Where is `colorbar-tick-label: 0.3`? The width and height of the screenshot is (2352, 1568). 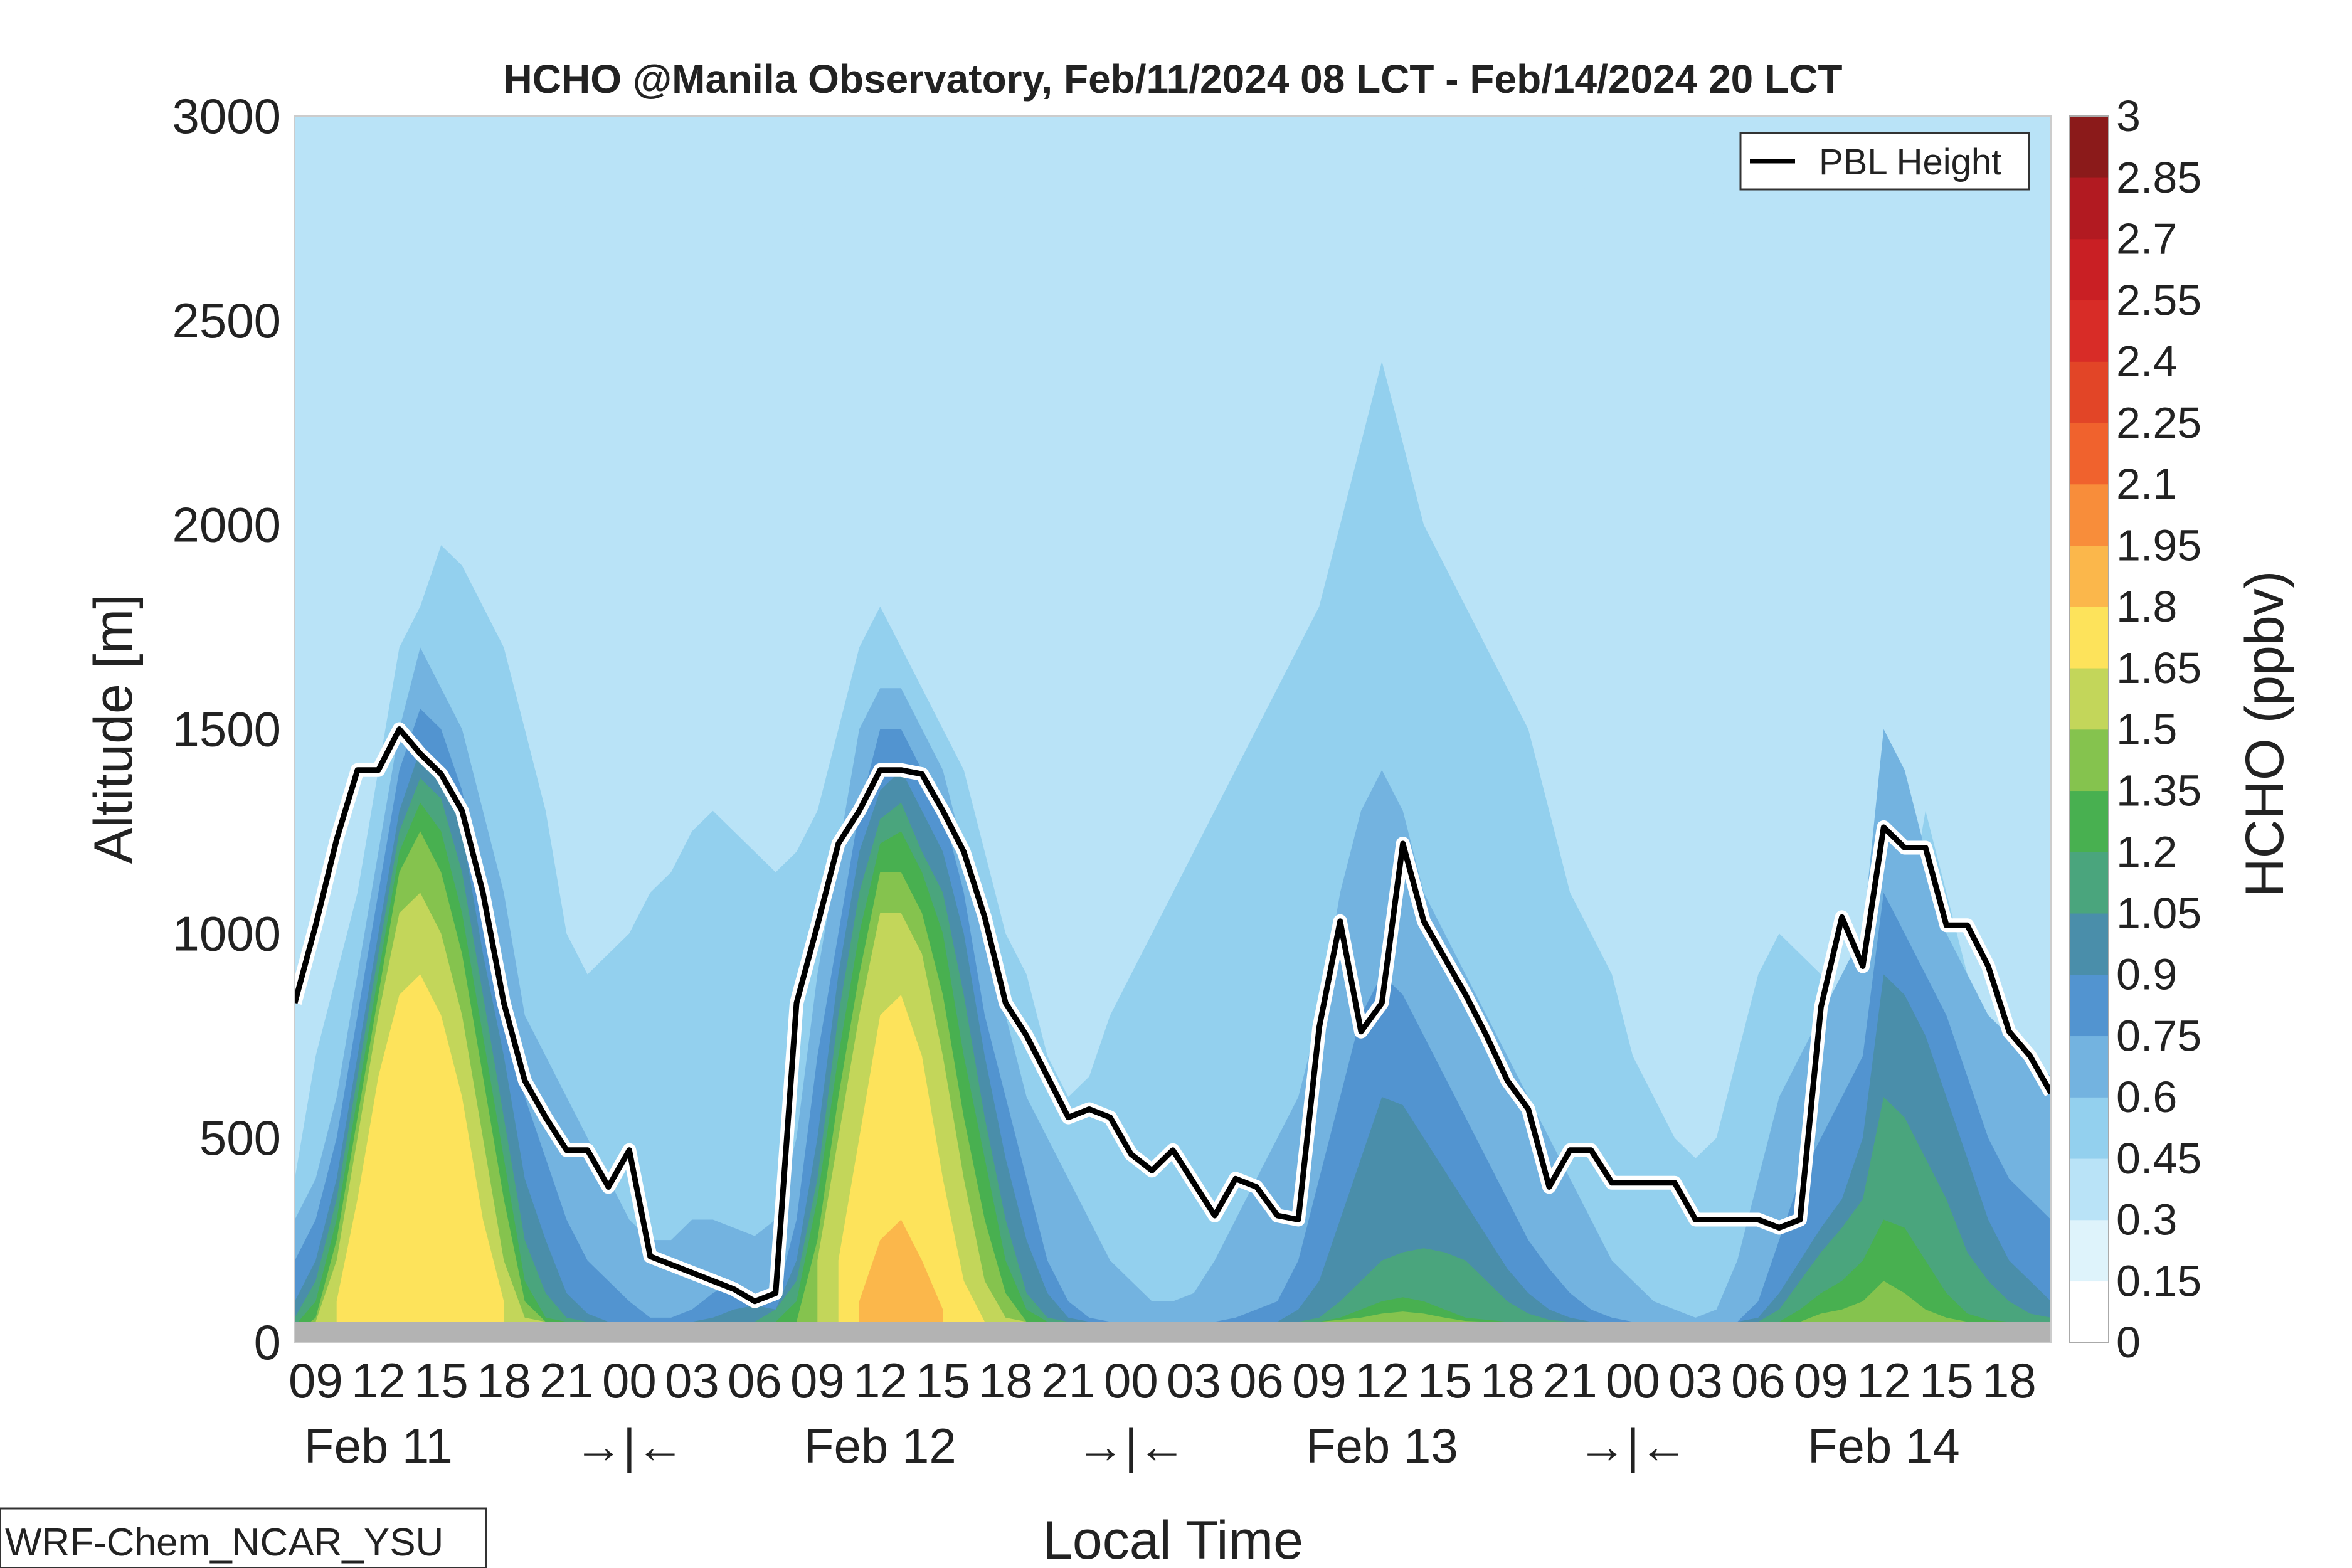
colorbar-tick-label: 0.3 is located at coordinates (2146, 1219).